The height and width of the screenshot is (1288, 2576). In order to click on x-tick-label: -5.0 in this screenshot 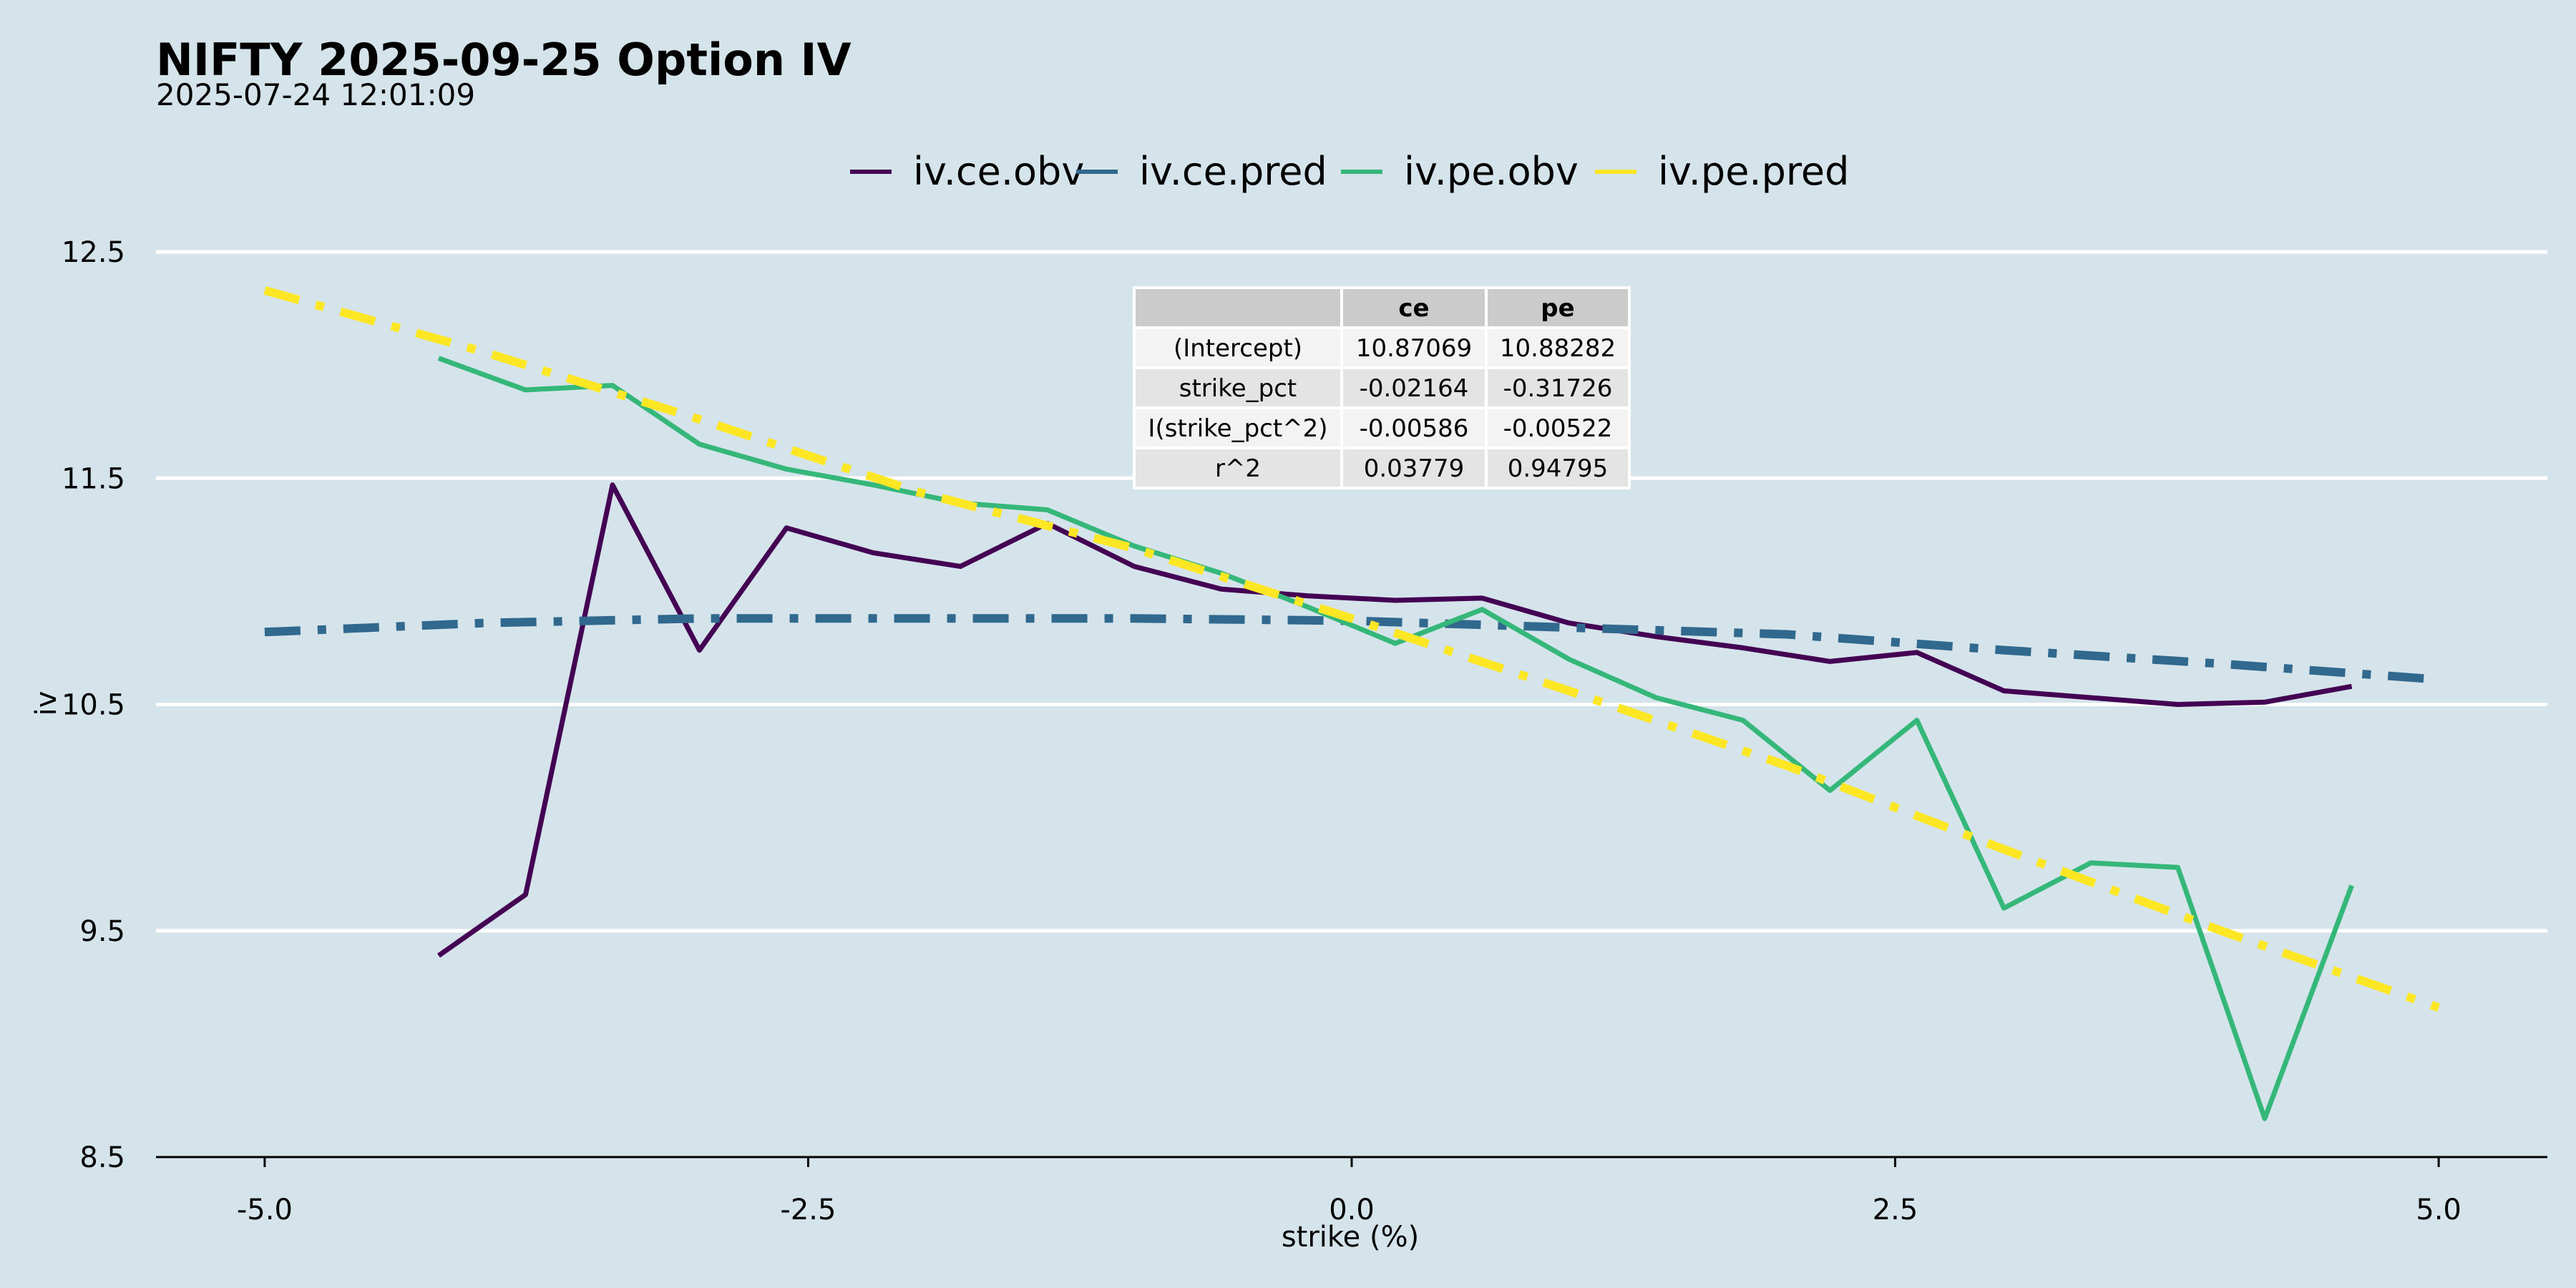, I will do `click(265, 1210)`.